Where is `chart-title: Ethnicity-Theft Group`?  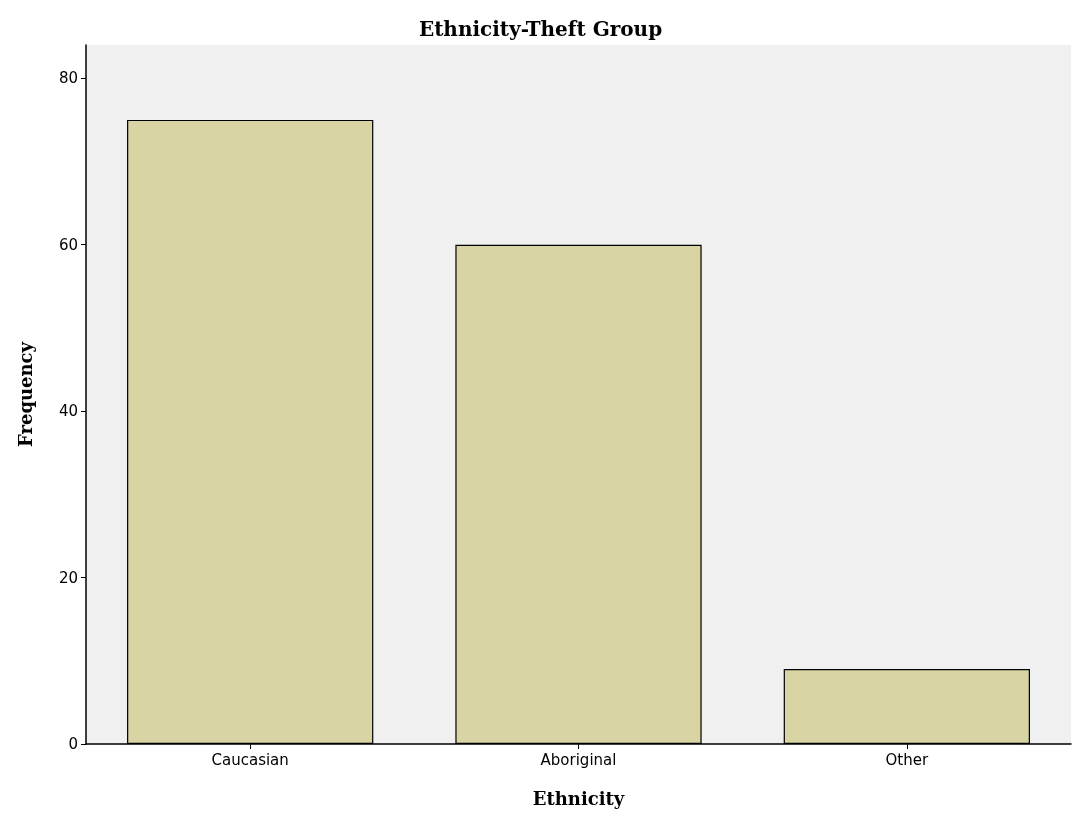 chart-title: Ethnicity-Theft Group is located at coordinates (540, 29).